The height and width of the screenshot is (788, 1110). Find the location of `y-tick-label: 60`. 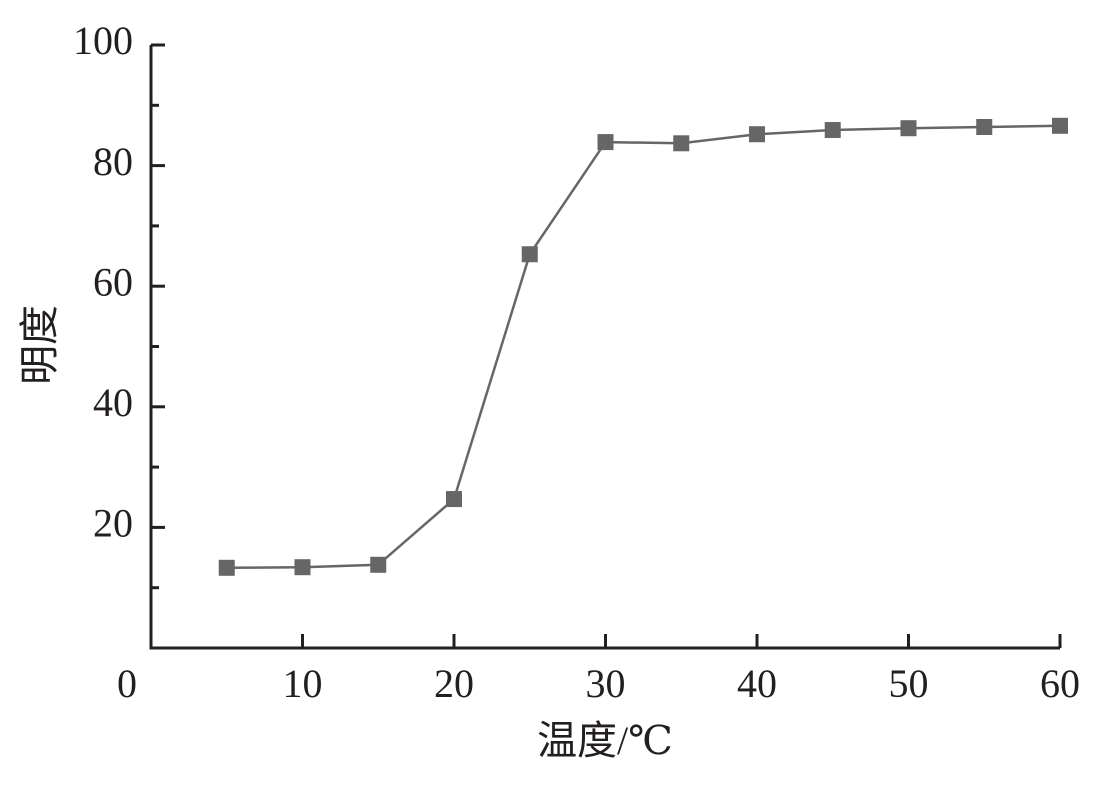

y-tick-label: 60 is located at coordinates (113, 281).